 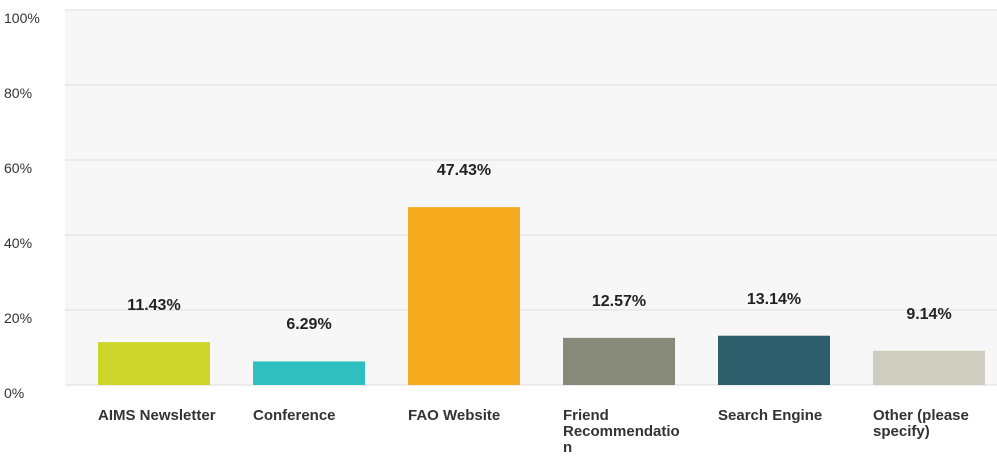 What do you see at coordinates (18, 243) in the screenshot?
I see `y-tick-label: 40%` at bounding box center [18, 243].